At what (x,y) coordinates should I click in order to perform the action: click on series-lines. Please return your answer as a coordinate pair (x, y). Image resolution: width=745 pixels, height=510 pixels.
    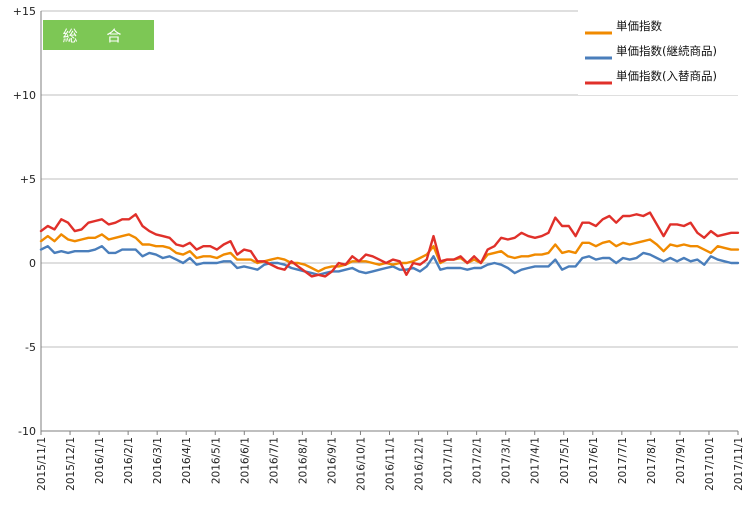
    Looking at the image, I should click on (389, 244).